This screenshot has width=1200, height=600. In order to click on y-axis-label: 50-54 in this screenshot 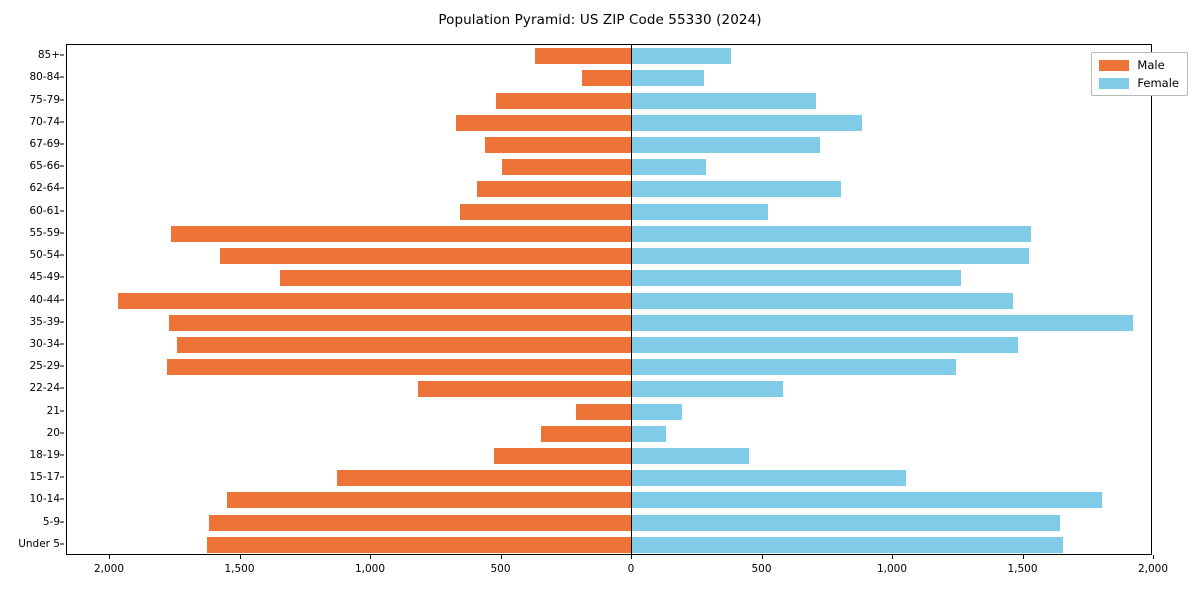, I will do `click(44, 255)`.